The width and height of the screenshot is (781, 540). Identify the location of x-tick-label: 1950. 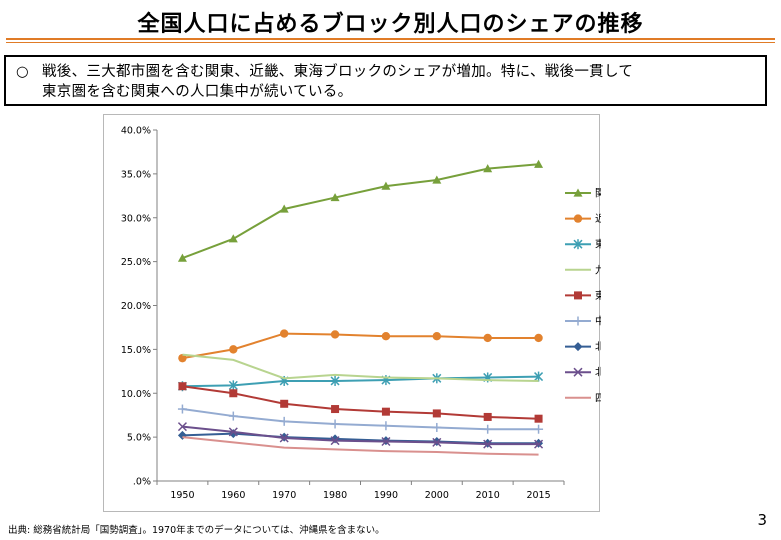
(182, 495).